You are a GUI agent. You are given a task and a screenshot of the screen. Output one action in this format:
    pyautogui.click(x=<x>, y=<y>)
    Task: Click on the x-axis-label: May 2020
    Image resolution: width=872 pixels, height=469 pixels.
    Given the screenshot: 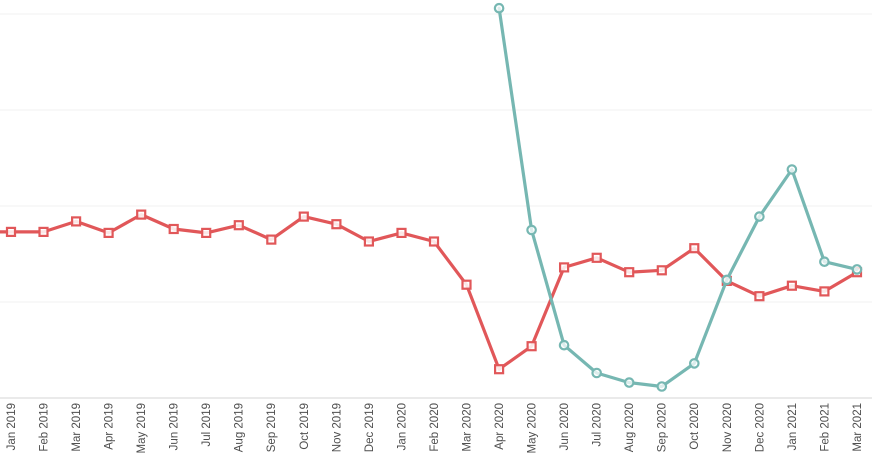 What is the action you would take?
    pyautogui.click(x=533, y=428)
    